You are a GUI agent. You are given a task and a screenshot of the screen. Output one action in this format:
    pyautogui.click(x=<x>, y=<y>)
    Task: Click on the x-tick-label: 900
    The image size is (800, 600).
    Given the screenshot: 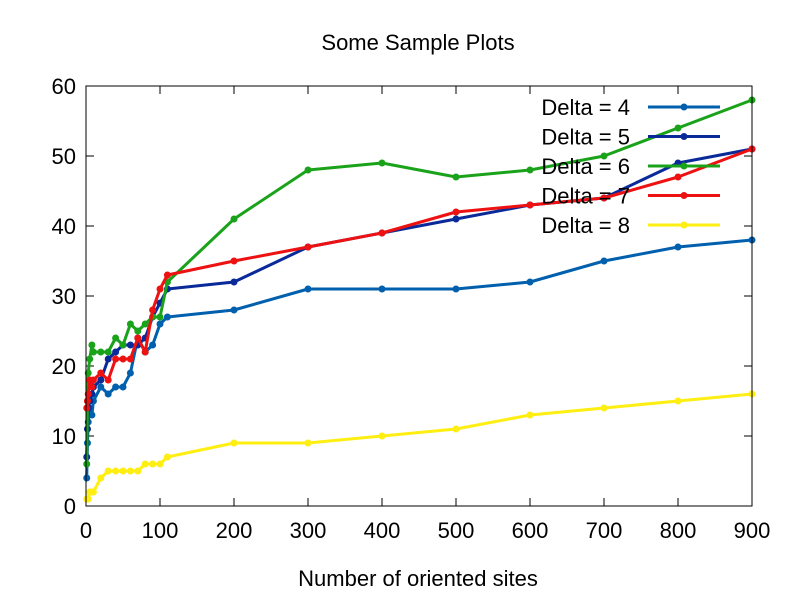 What is the action you would take?
    pyautogui.click(x=752, y=530)
    